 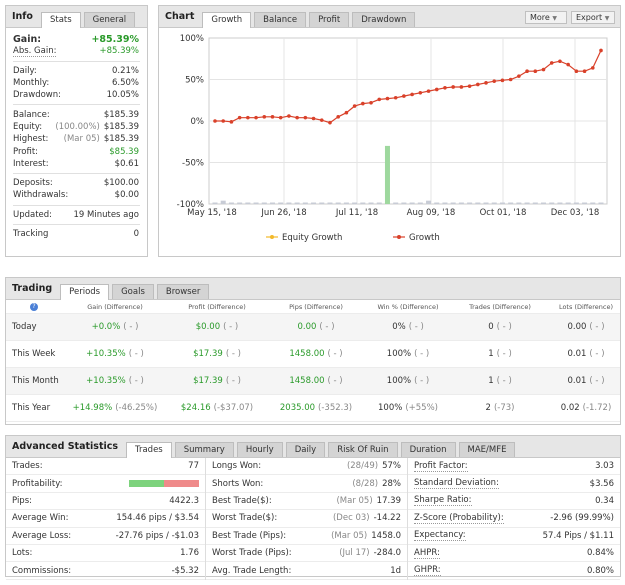 What do you see at coordinates (146, 484) in the screenshot?
I see `profitability-win` at bounding box center [146, 484].